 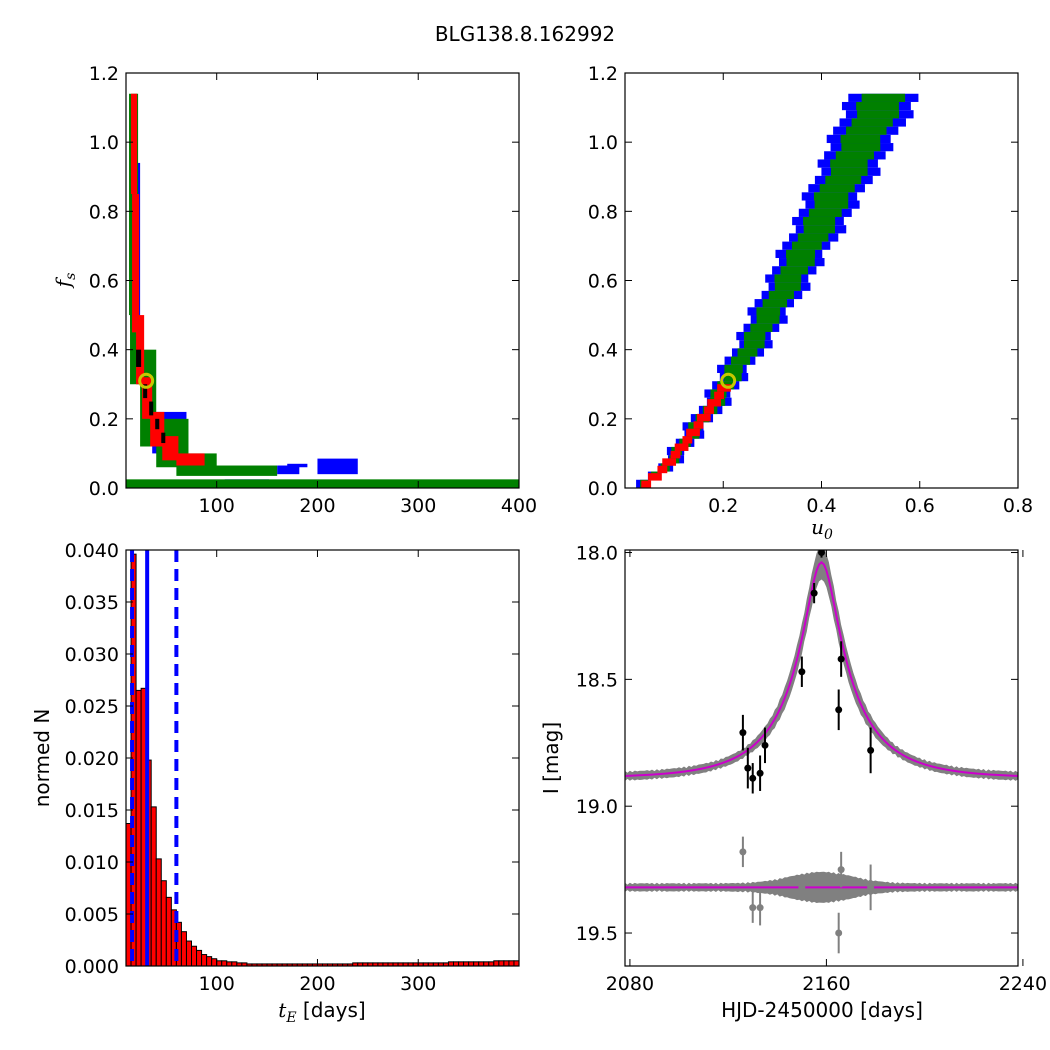 What do you see at coordinates (92, 655) in the screenshot?
I see `p2-ytick-label: 0.030` at bounding box center [92, 655].